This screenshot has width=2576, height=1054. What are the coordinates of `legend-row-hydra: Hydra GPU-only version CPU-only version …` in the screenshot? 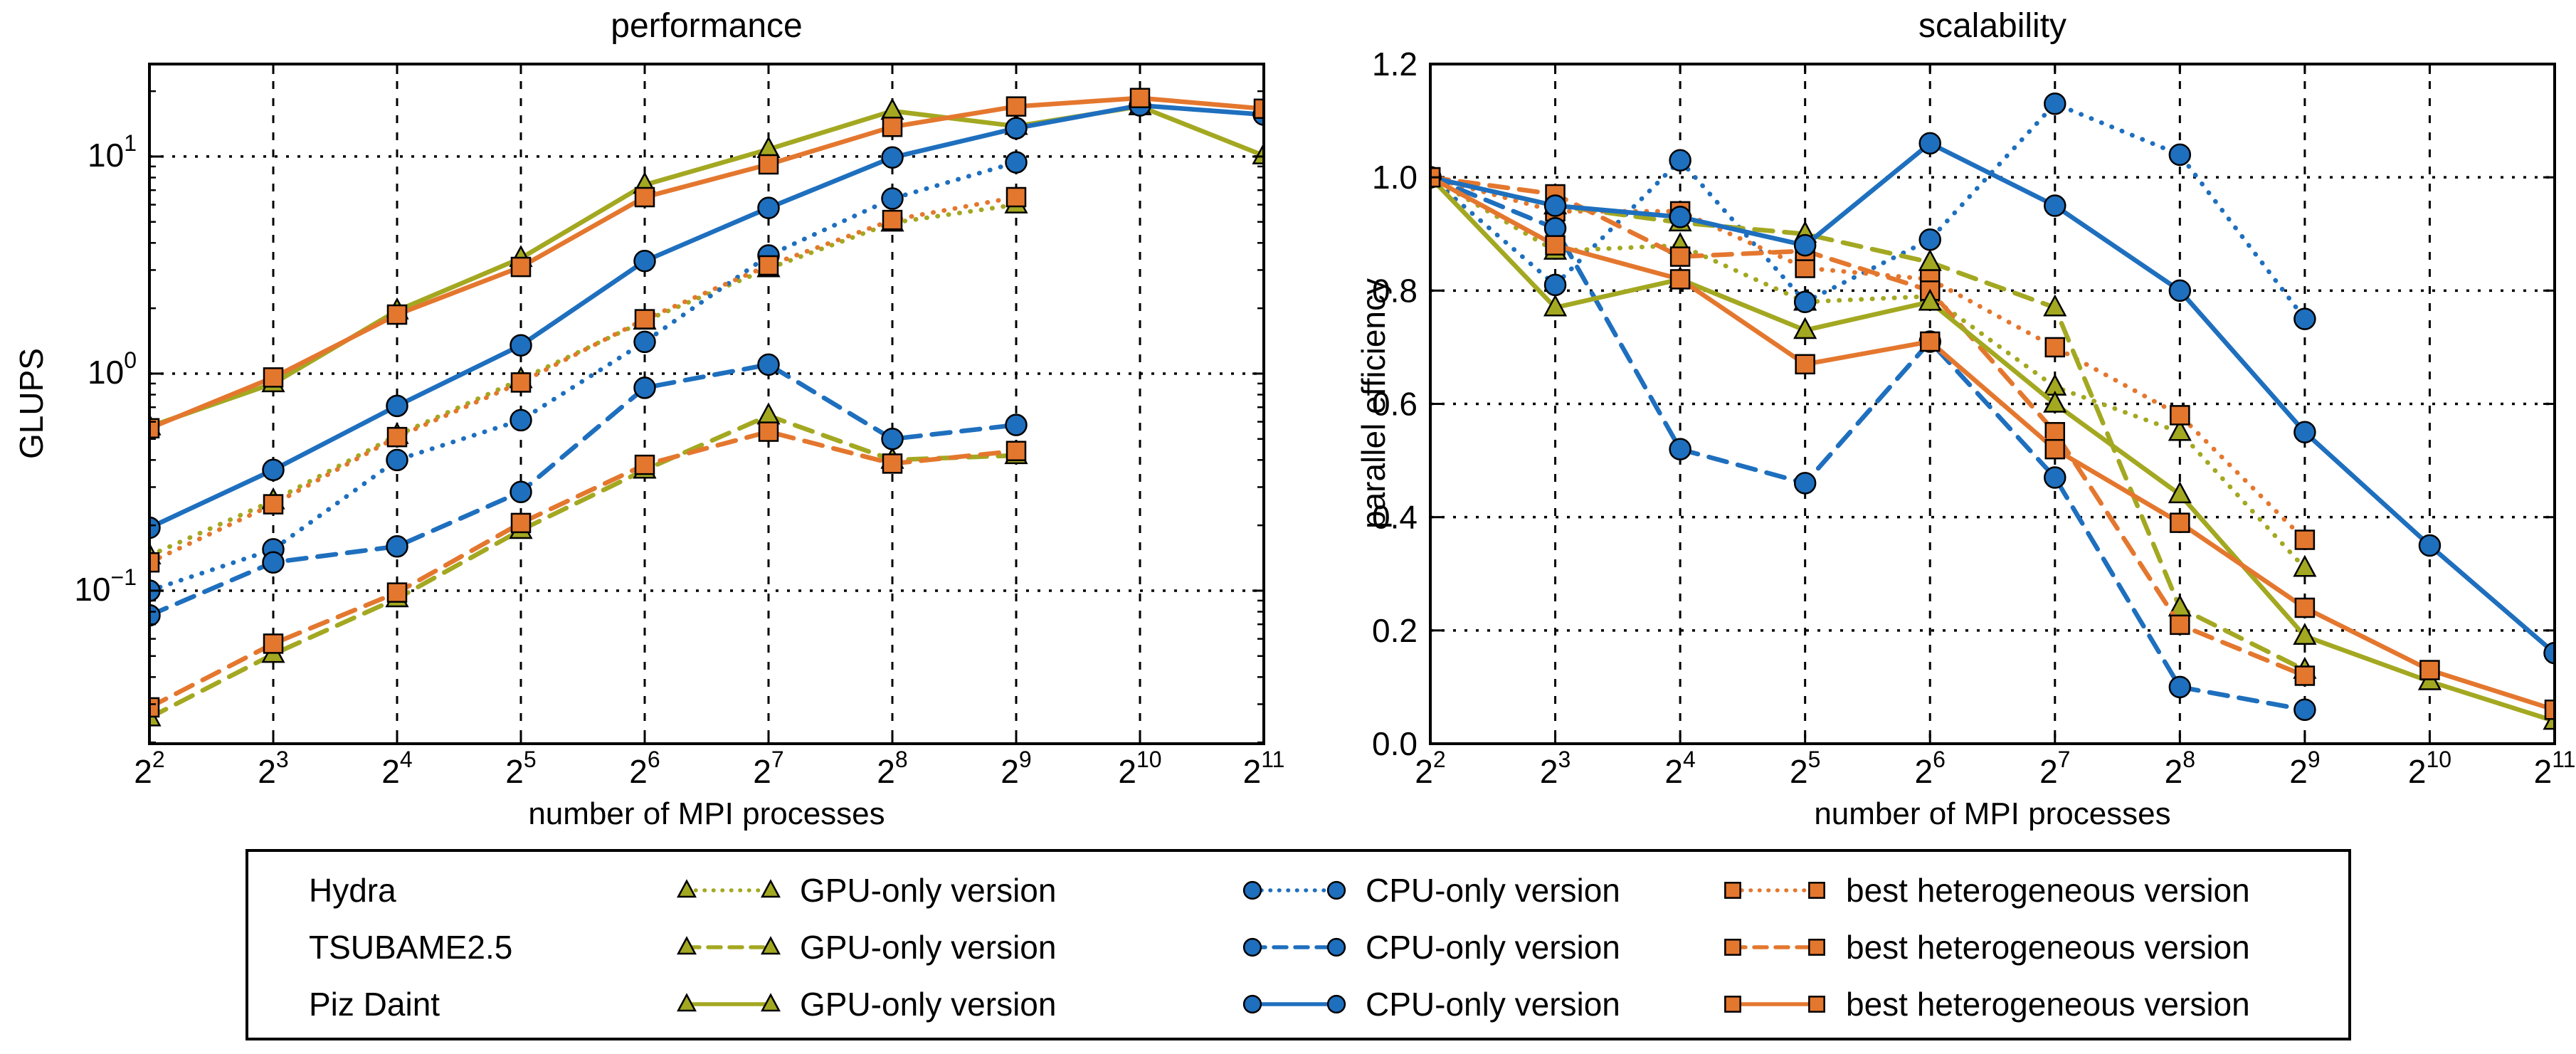 It's located at (1298, 890).